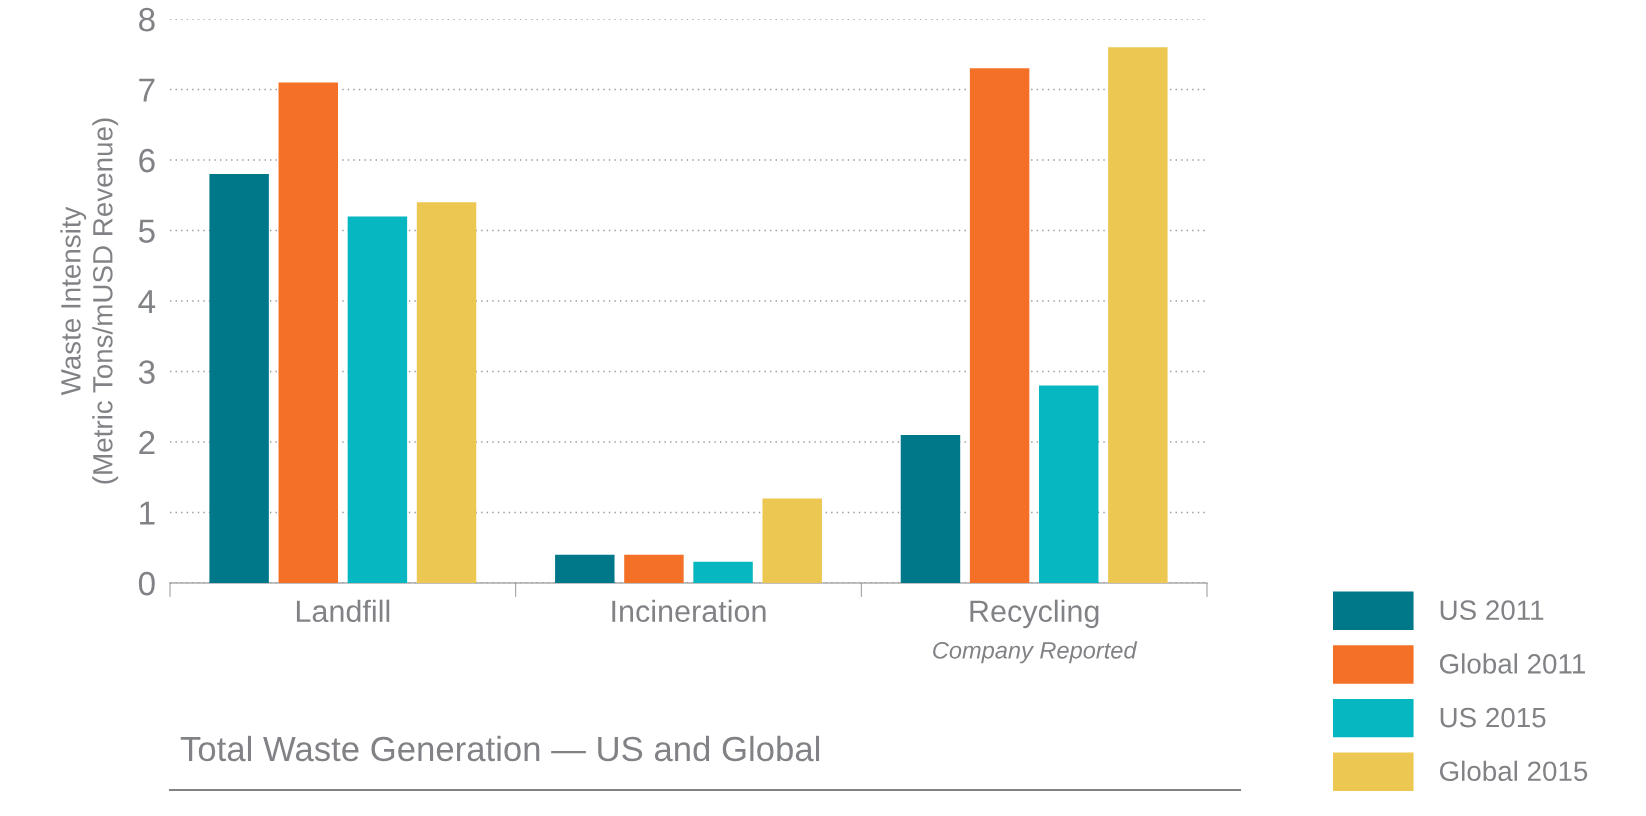  Describe the element at coordinates (1035, 652) in the screenshot. I see `text: Company Reported` at that location.